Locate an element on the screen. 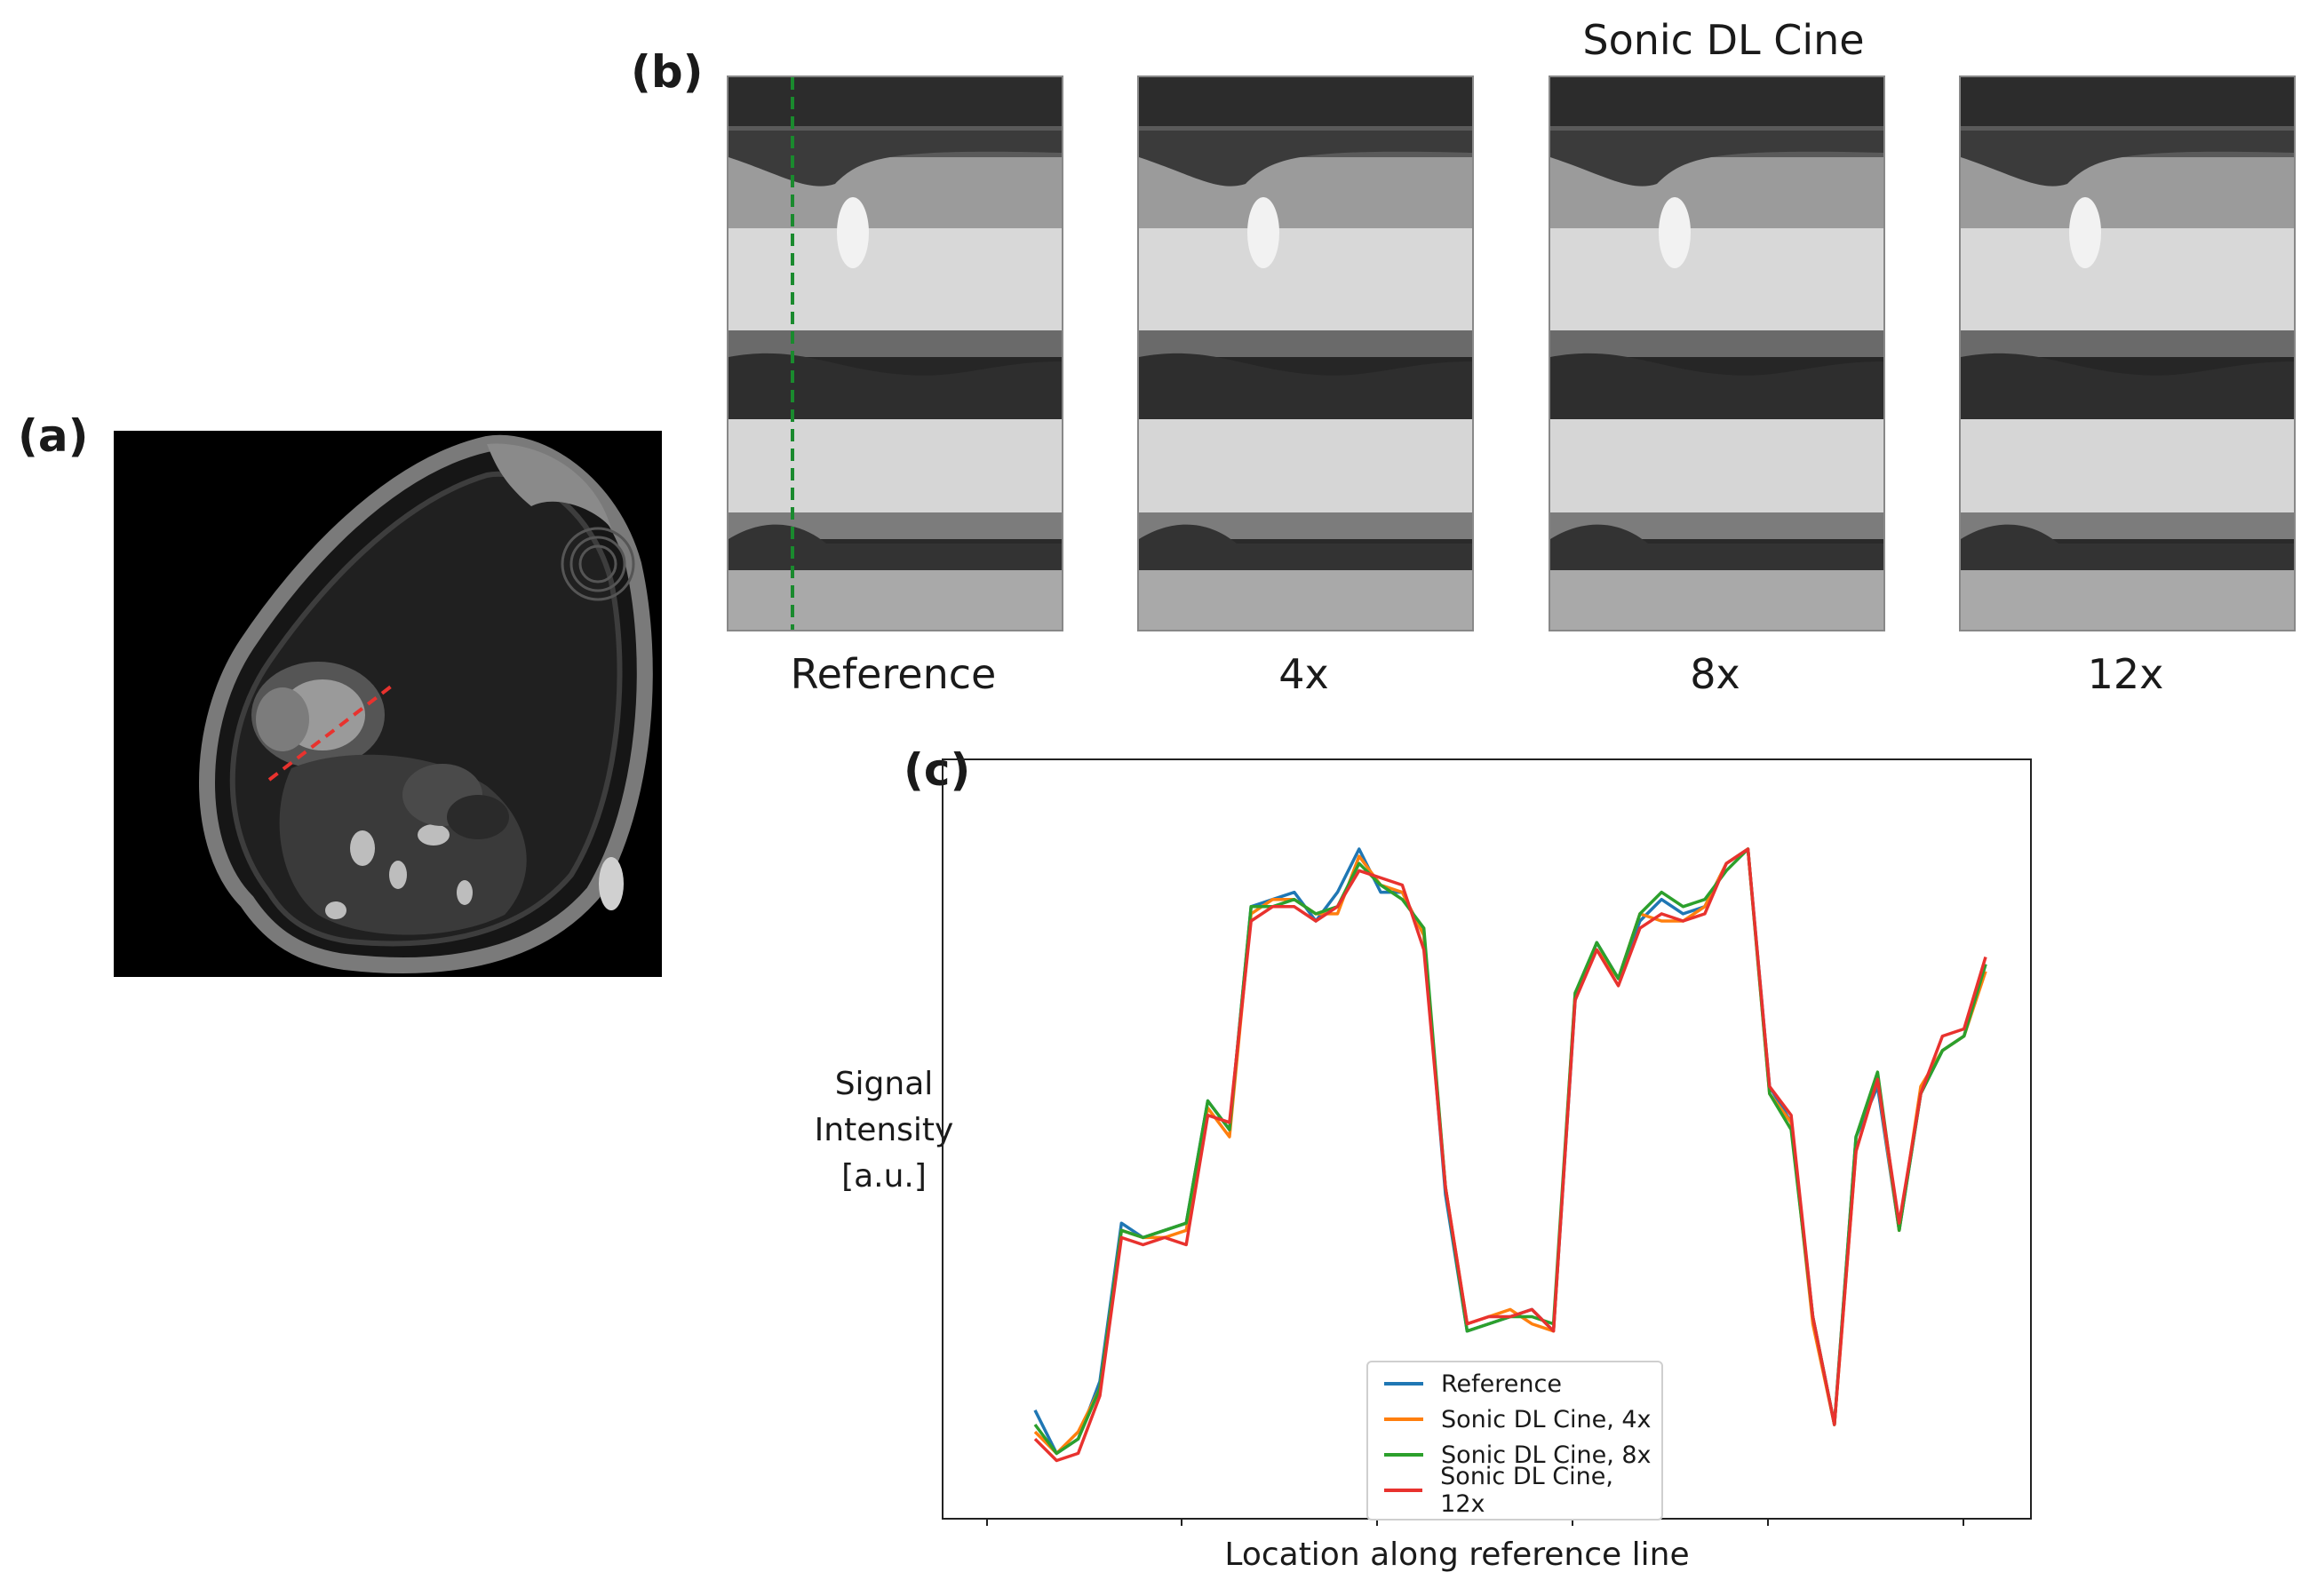 Image resolution: width=2317 pixels, height=1596 pixels. cine-caption-2: 8x is located at coordinates (1715, 674).